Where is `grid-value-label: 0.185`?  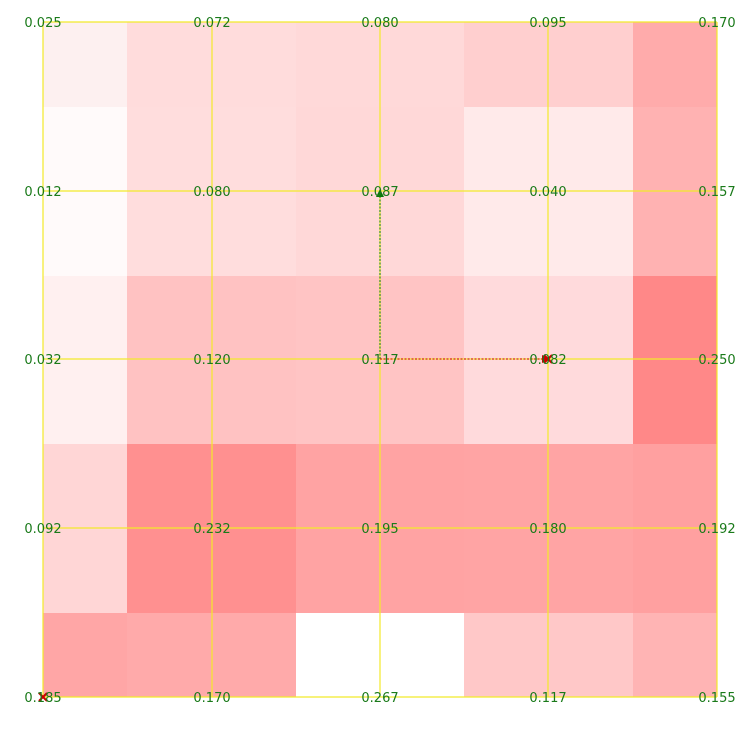 grid-value-label: 0.185 is located at coordinates (42, 698).